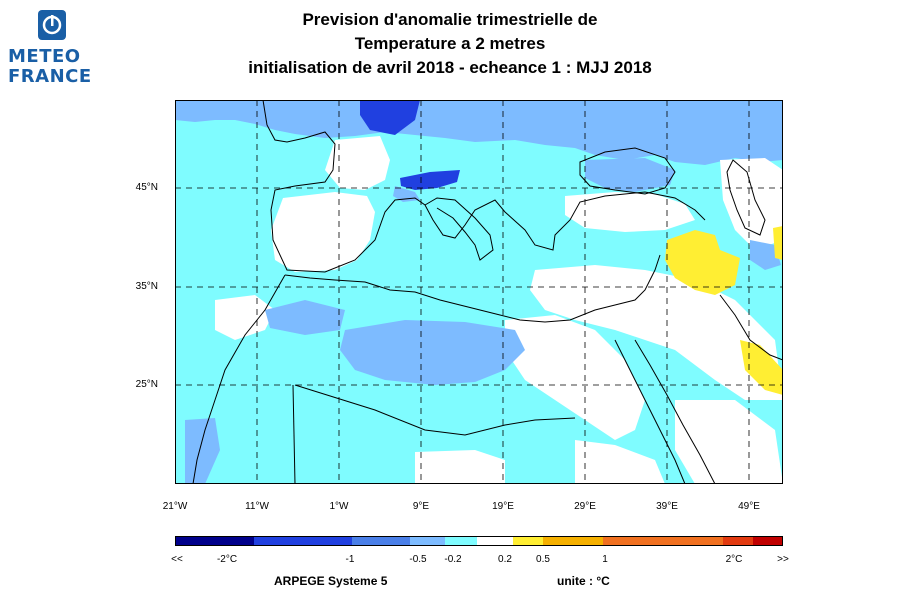  What do you see at coordinates (749, 506) in the screenshot?
I see `lon-label-49e: 49°E` at bounding box center [749, 506].